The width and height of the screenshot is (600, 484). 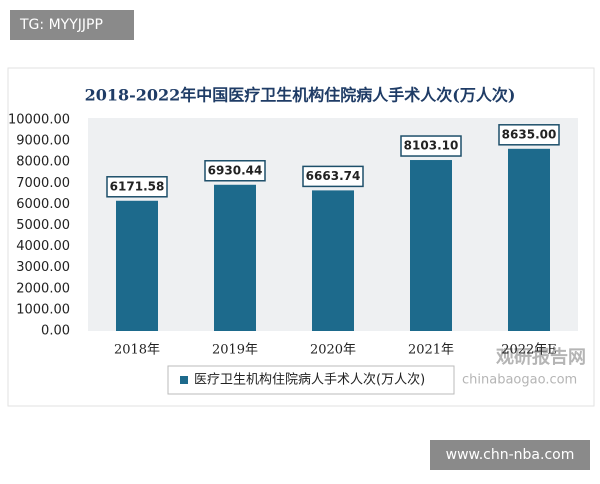 What do you see at coordinates (55, 331) in the screenshot?
I see `y-tick-label: 0.00` at bounding box center [55, 331].